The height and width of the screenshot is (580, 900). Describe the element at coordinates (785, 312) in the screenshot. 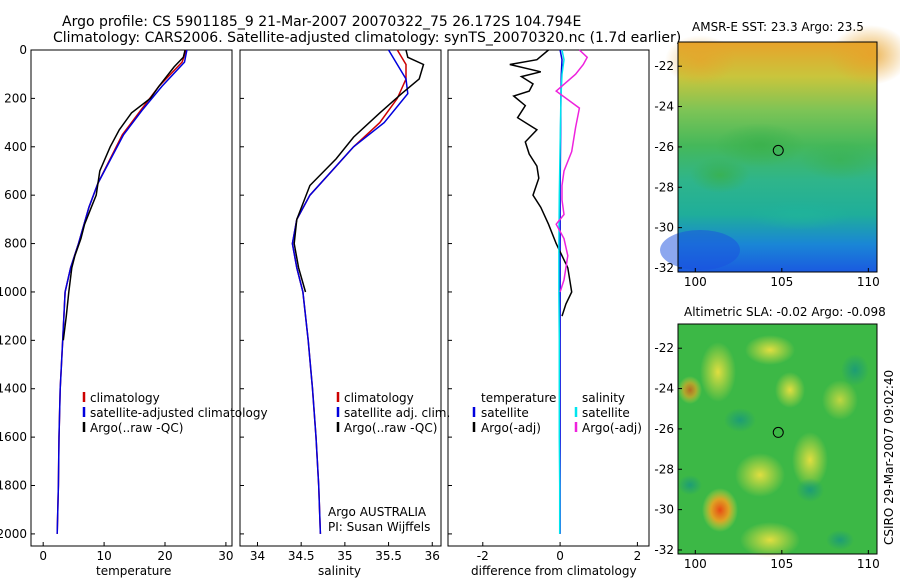

I see `sla-map-title: Altimetric SLA: -0.02 Argo: -0.098` at that location.